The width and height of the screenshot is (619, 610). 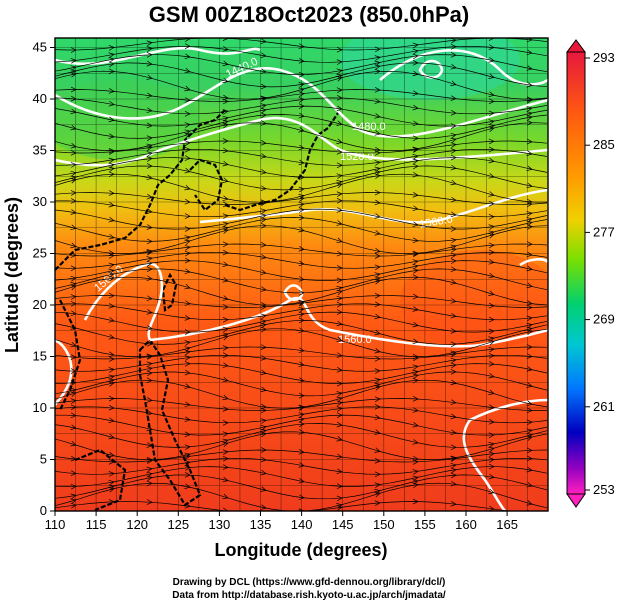 What do you see at coordinates (369, 127) in the screenshot?
I see `contour-label: 1480.0` at bounding box center [369, 127].